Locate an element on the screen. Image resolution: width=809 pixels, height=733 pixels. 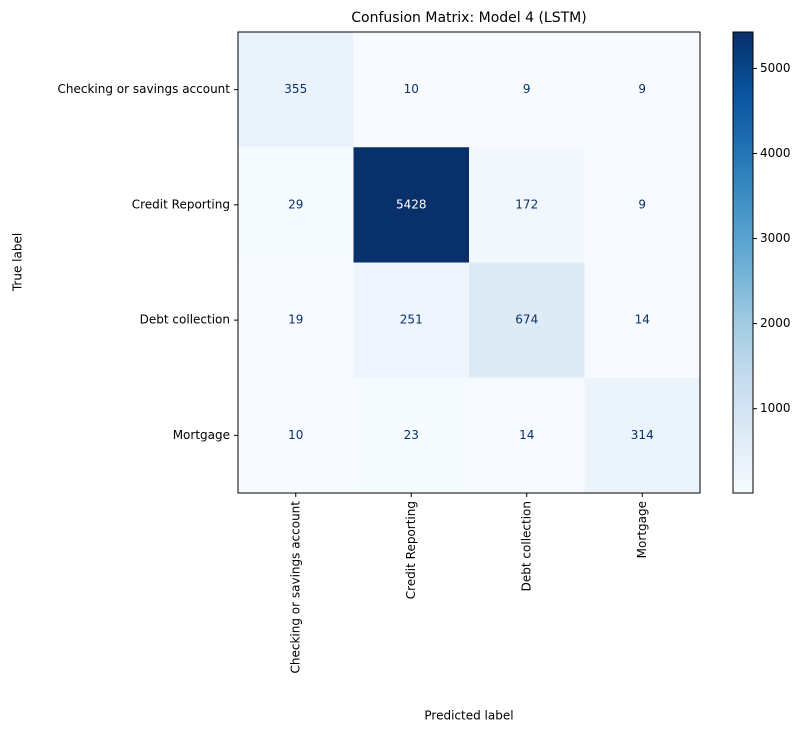
x-tick-label: Credit Reporting is located at coordinates (411, 550).